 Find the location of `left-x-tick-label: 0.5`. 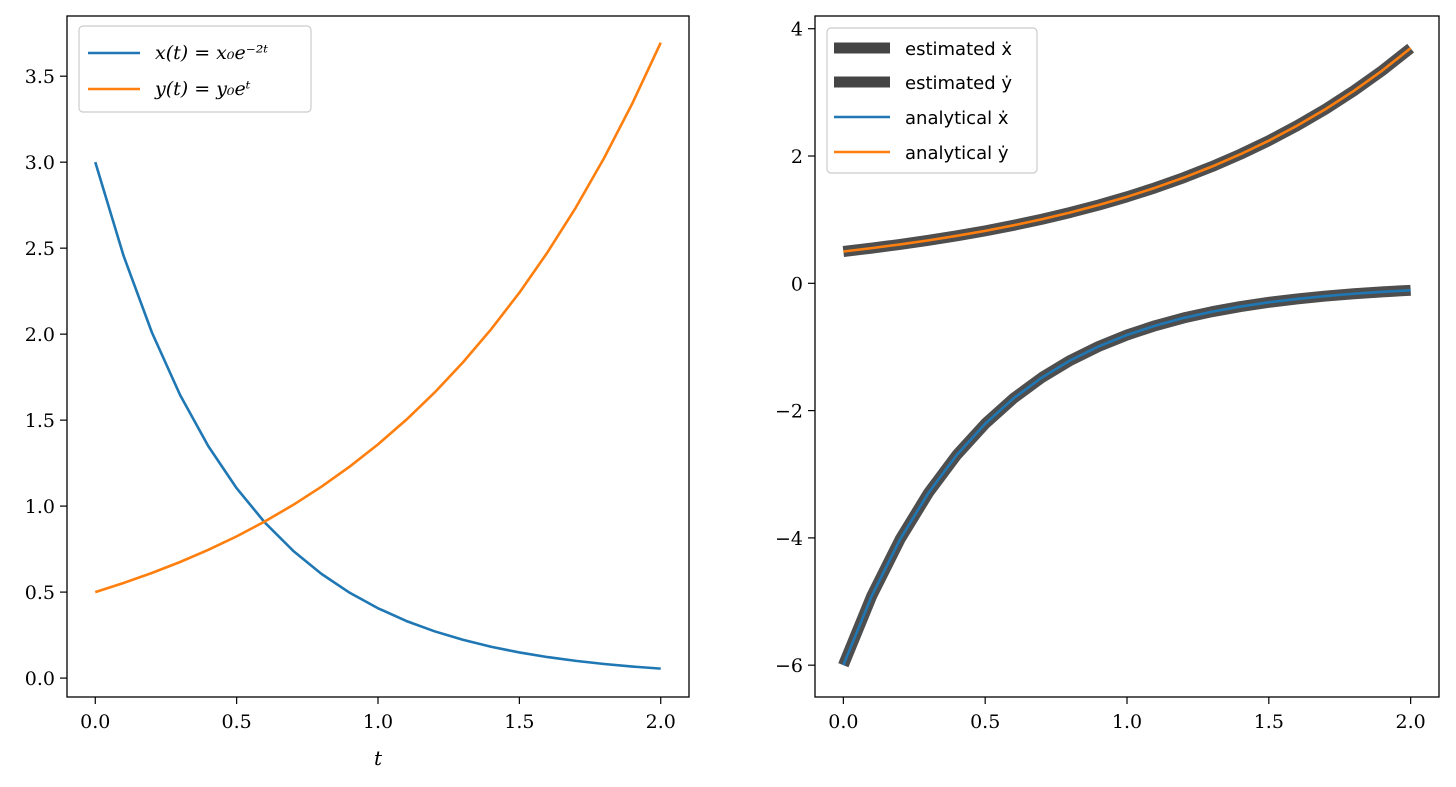

left-x-tick-label: 0.5 is located at coordinates (237, 722).